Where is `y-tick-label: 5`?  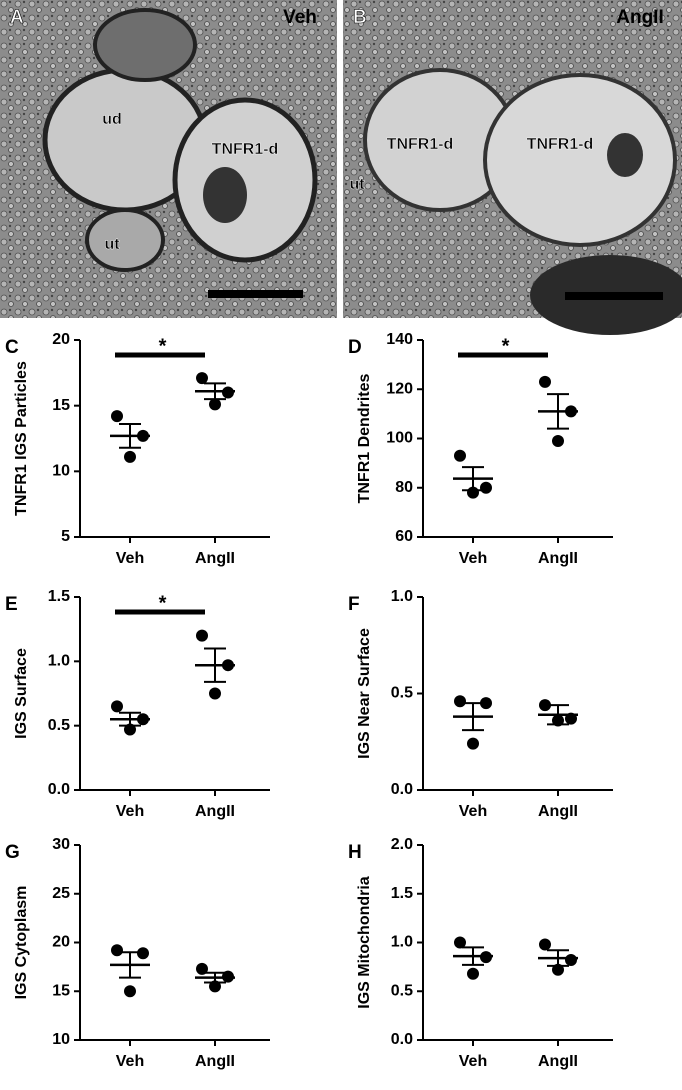 y-tick-label: 5 is located at coordinates (65, 536).